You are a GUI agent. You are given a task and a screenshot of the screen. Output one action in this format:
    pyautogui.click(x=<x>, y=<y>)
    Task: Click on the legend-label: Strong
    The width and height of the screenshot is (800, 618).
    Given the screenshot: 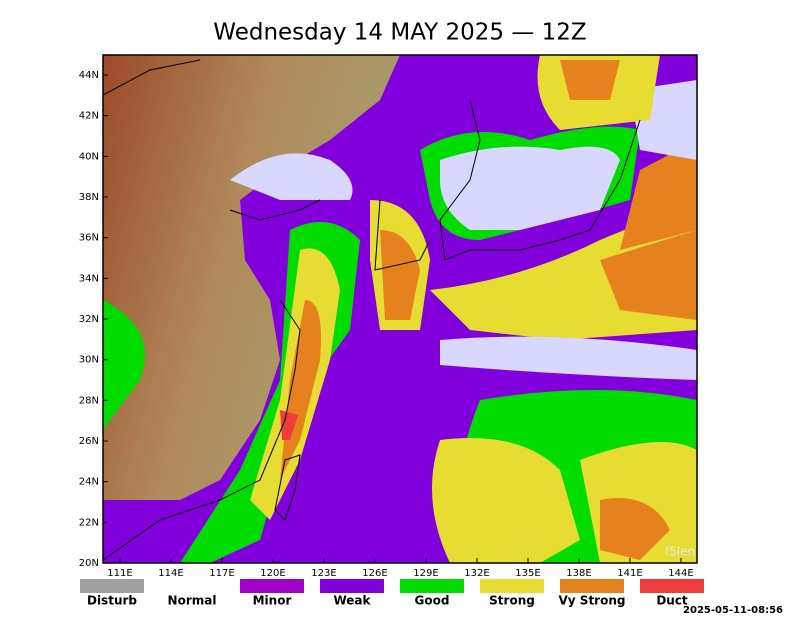 What is the action you would take?
    pyautogui.click(x=512, y=601)
    